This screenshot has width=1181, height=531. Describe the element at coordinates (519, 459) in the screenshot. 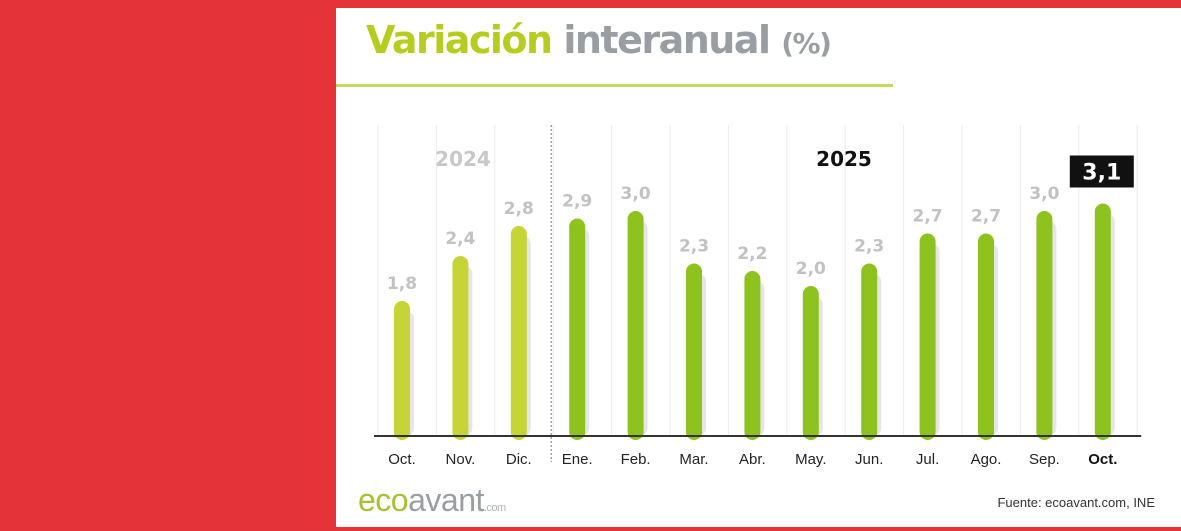

I see `x-tick-label: Dic.` at that location.